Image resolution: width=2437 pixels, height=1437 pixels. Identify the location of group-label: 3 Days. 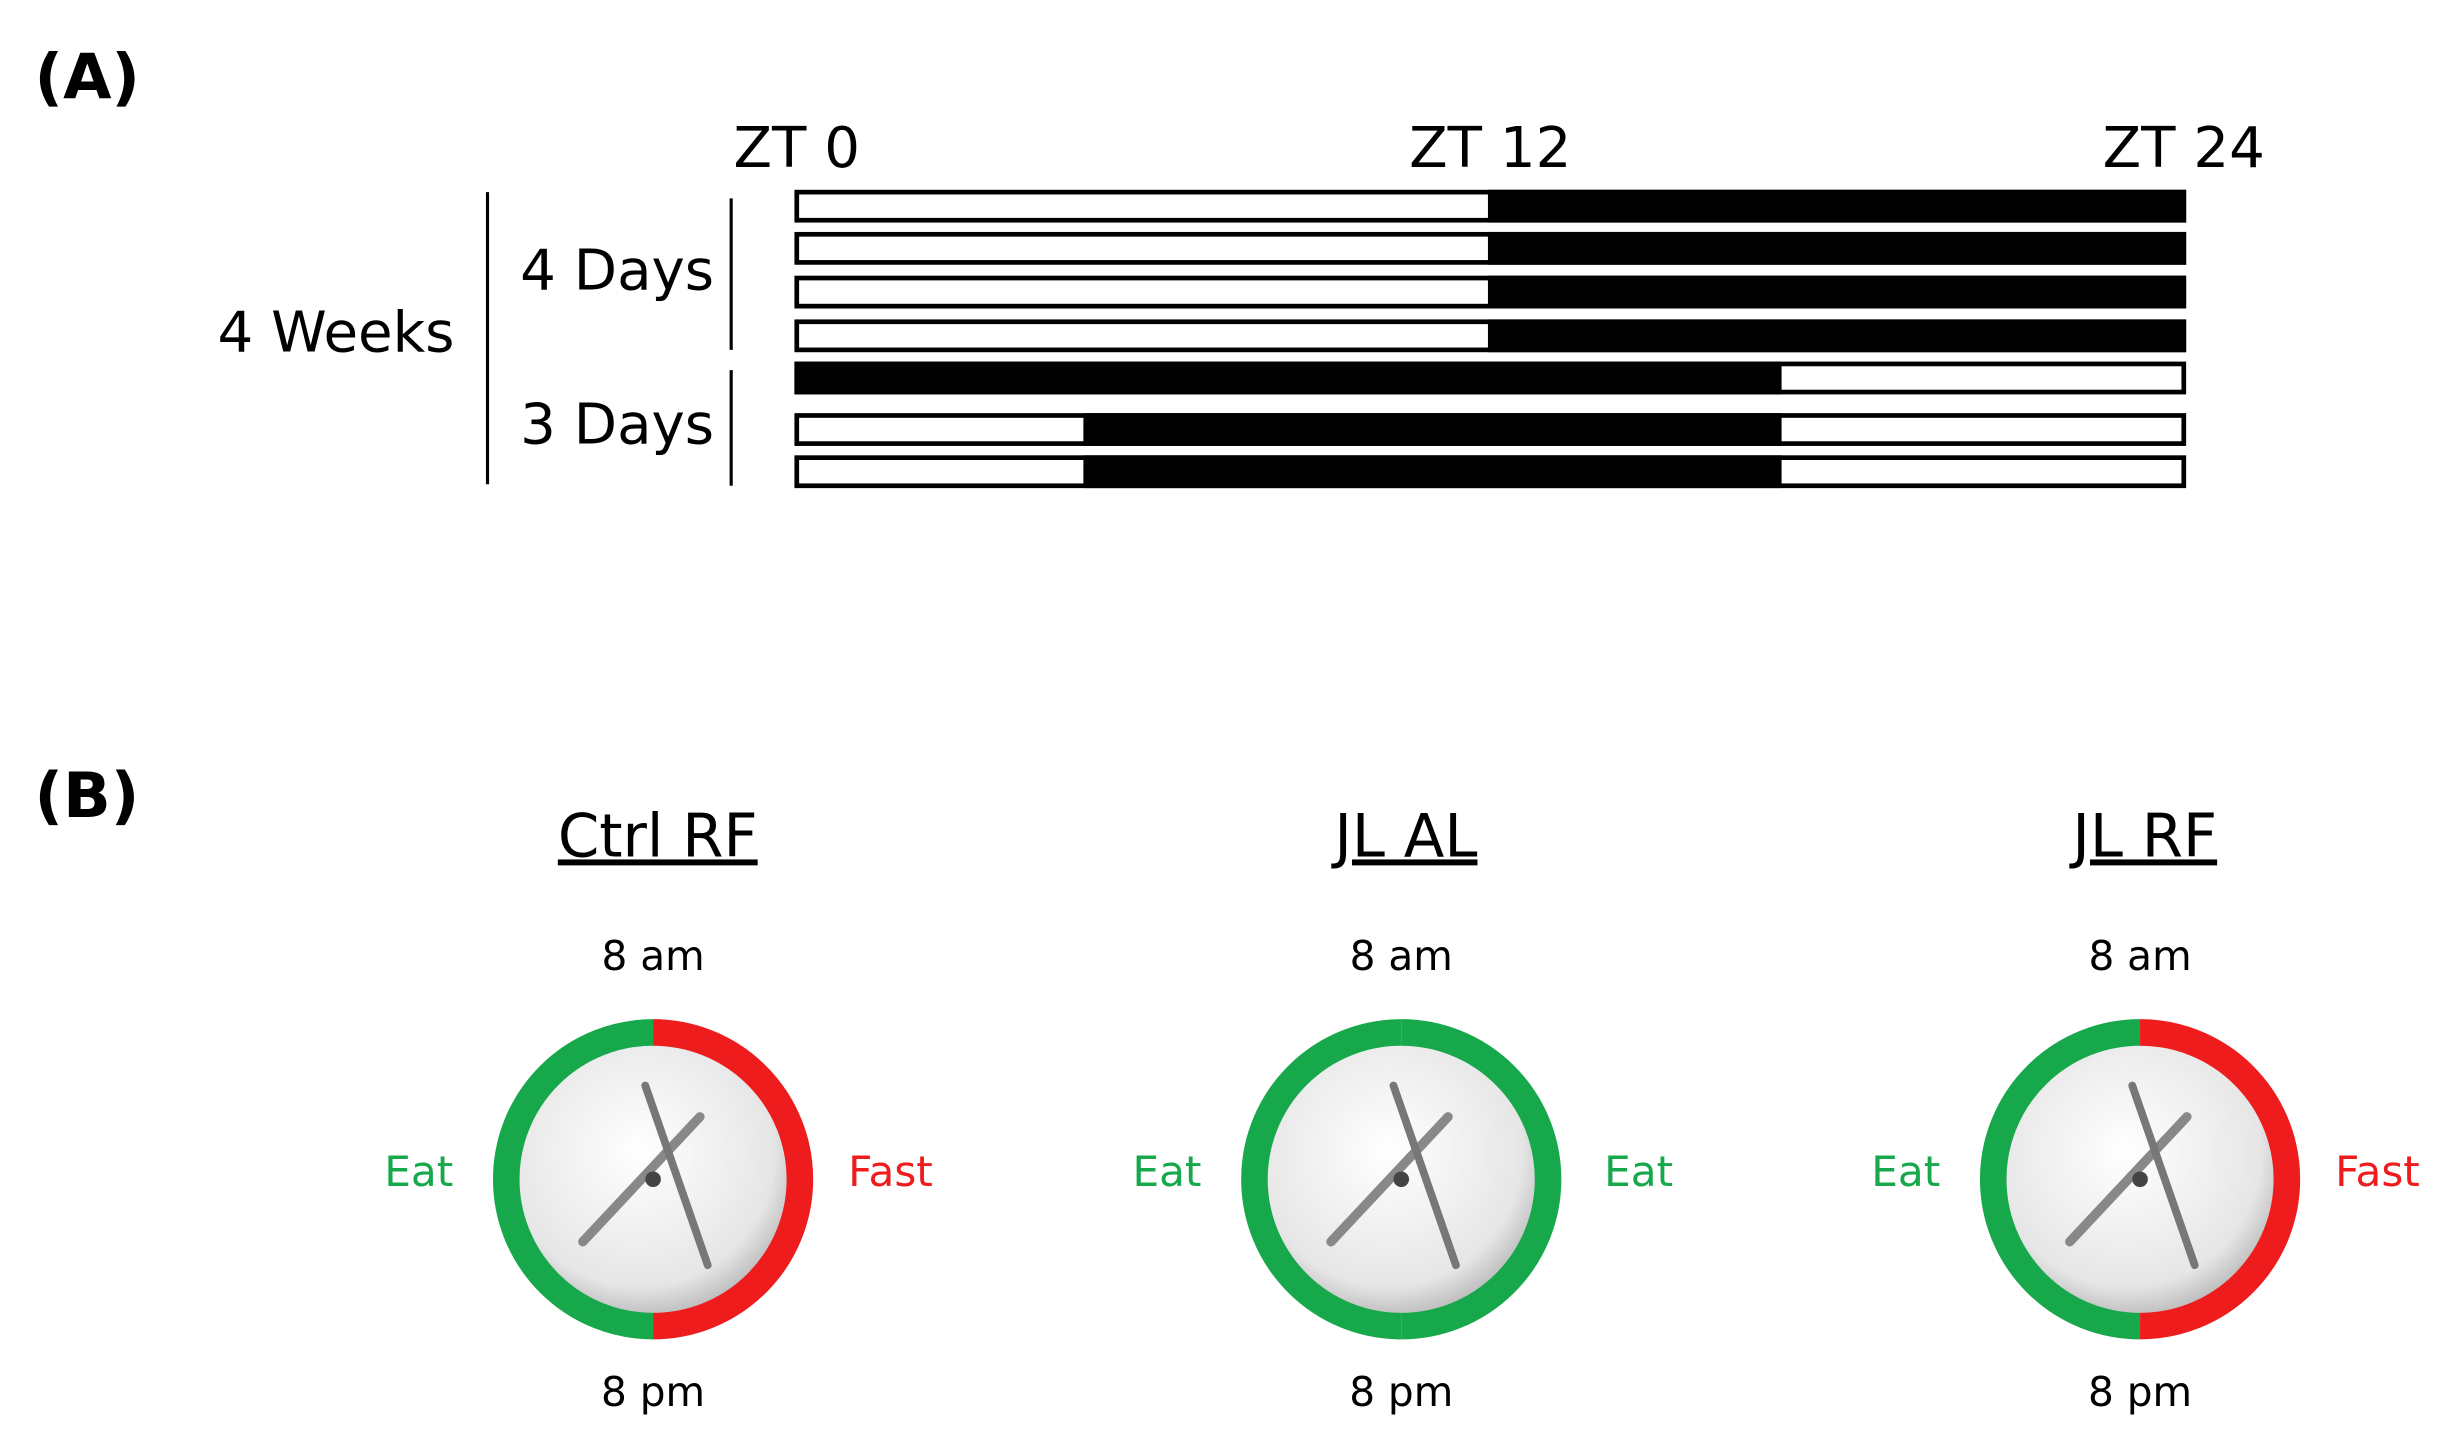
(617, 425).